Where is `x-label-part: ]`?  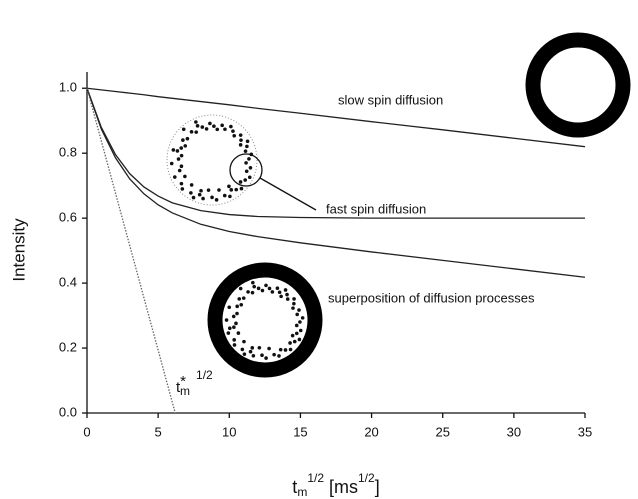 x-label-part: ] is located at coordinates (377, 487).